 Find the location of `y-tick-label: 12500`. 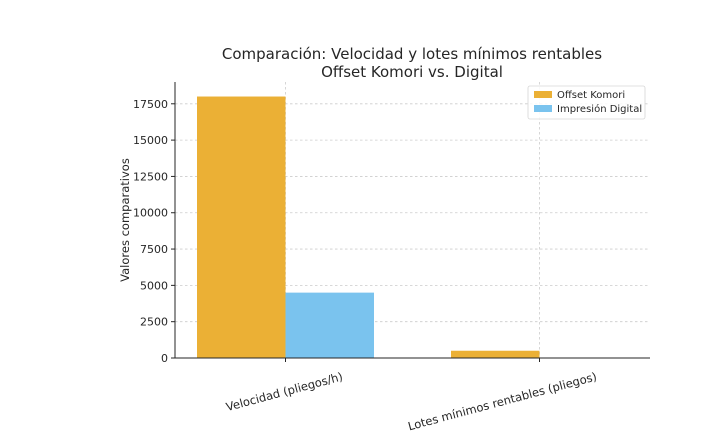

y-tick-label: 12500 is located at coordinates (150, 176).